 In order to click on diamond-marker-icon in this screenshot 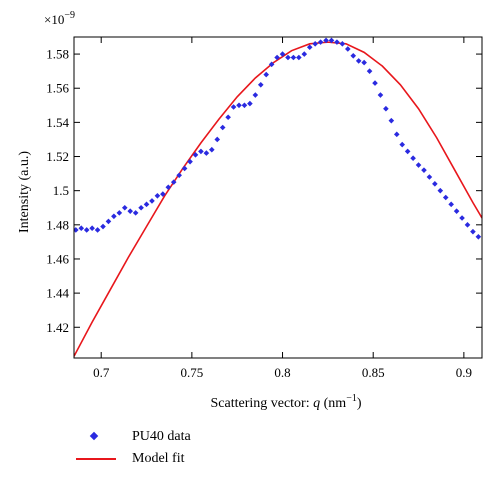, I will do `click(102, 437)`.